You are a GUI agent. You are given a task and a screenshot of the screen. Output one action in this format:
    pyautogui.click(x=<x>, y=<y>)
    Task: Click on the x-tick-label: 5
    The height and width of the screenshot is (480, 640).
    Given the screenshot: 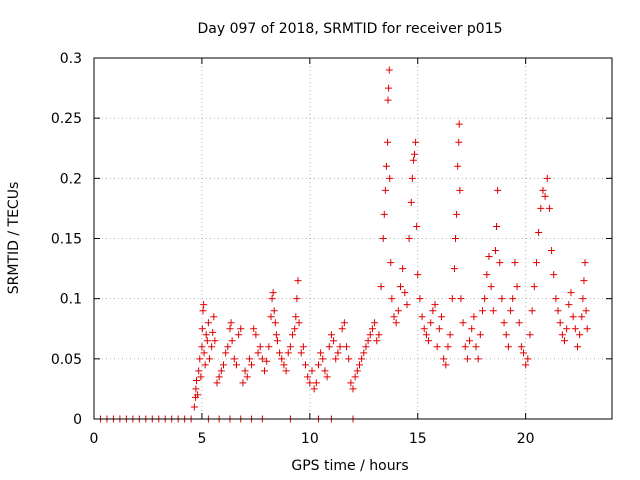 What is the action you would take?
    pyautogui.click(x=201, y=439)
    